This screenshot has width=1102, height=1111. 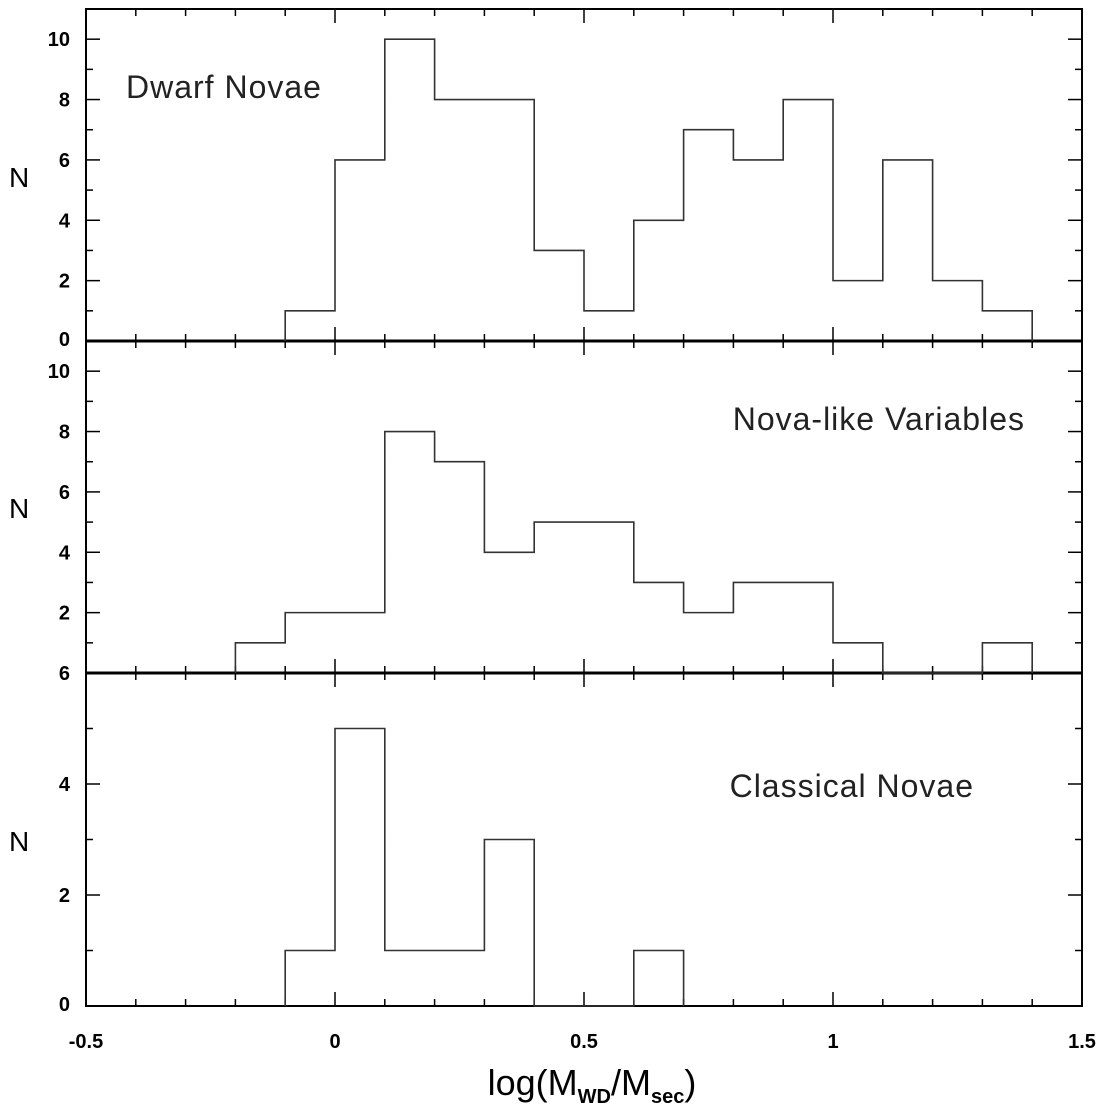 What do you see at coordinates (64, 161) in the screenshot?
I see `panel-1-y-tick-label: 6` at bounding box center [64, 161].